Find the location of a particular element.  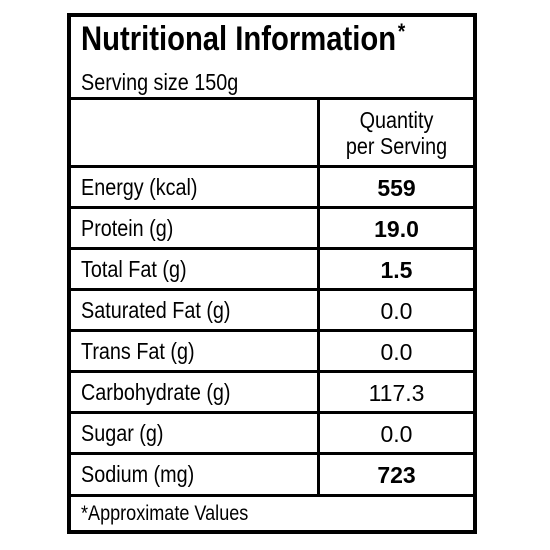

nutrient-value: 117.3 is located at coordinates (396, 393).